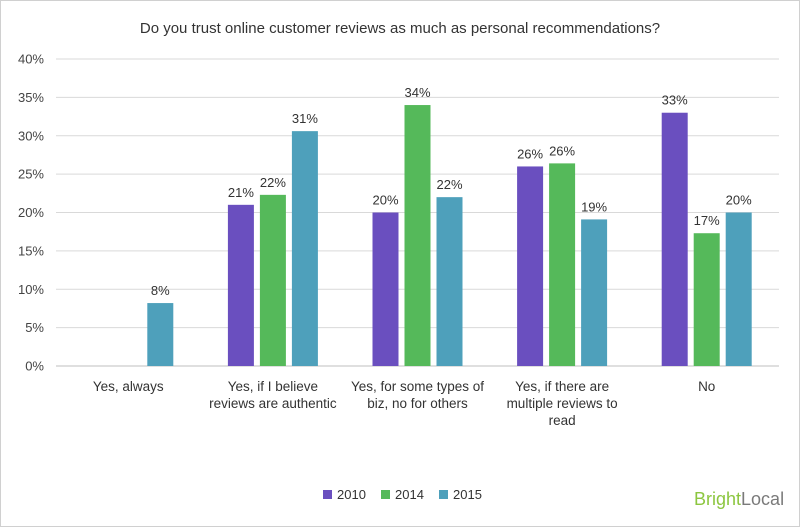 The height and width of the screenshot is (531, 800). Describe the element at coordinates (34, 366) in the screenshot. I see `y-tick-label: 0%` at that location.